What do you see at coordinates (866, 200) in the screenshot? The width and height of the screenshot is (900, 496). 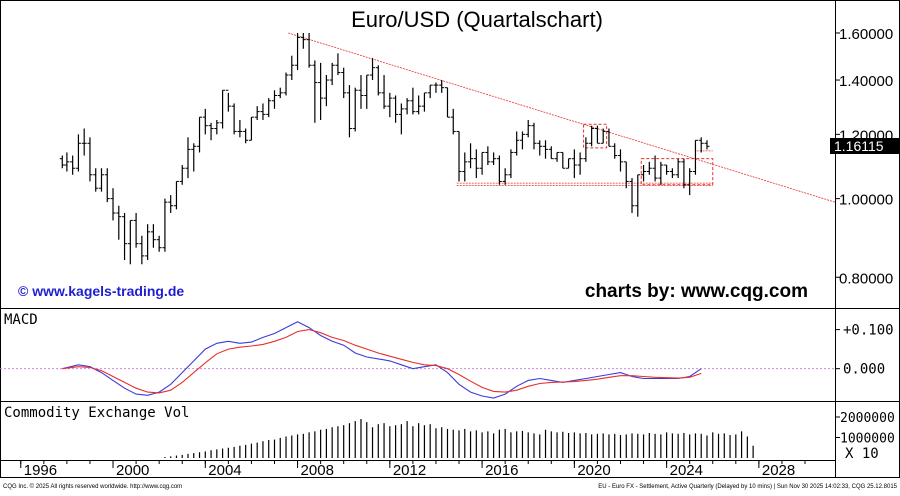 I see `price-y-tick-label: 1.00000` at bounding box center [866, 200].